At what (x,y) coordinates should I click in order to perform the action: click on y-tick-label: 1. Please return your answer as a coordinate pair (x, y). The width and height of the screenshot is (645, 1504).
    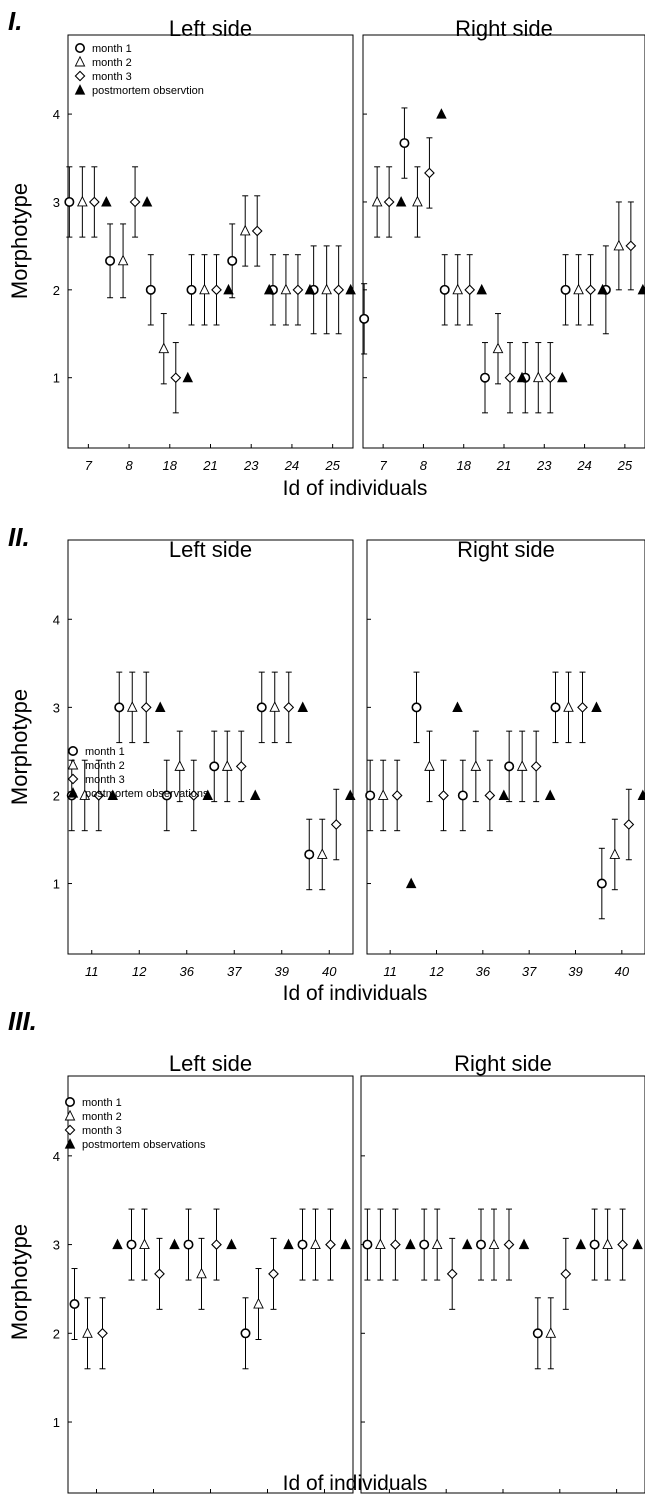
    Looking at the image, I should click on (56, 378).